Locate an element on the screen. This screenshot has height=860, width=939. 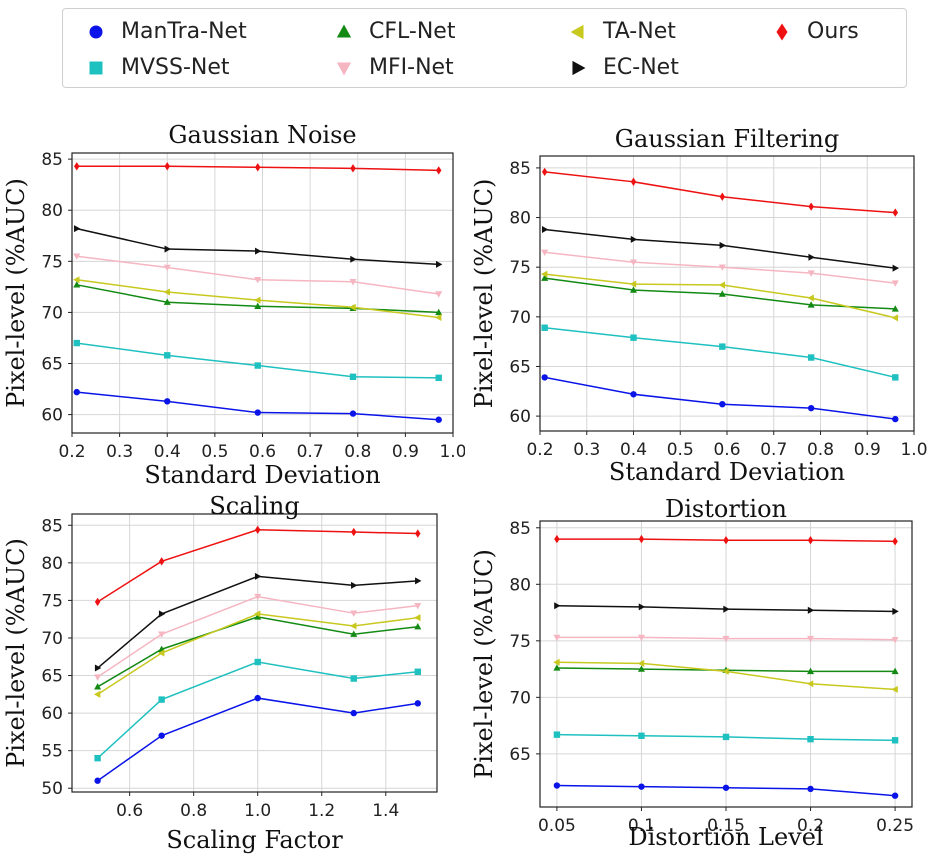
x-tick-label: 0.5 is located at coordinates (680, 450).